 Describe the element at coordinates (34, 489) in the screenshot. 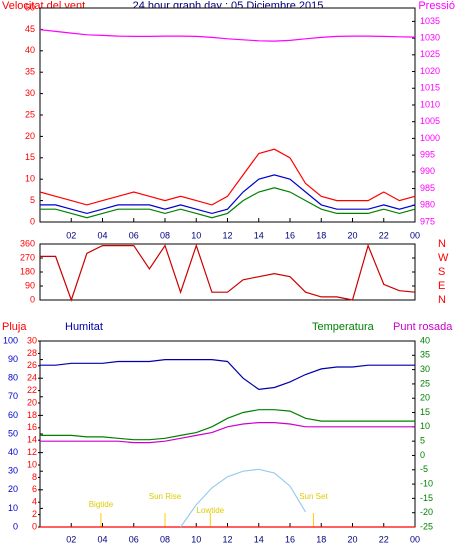

I see `rain-tick-label: 6` at that location.